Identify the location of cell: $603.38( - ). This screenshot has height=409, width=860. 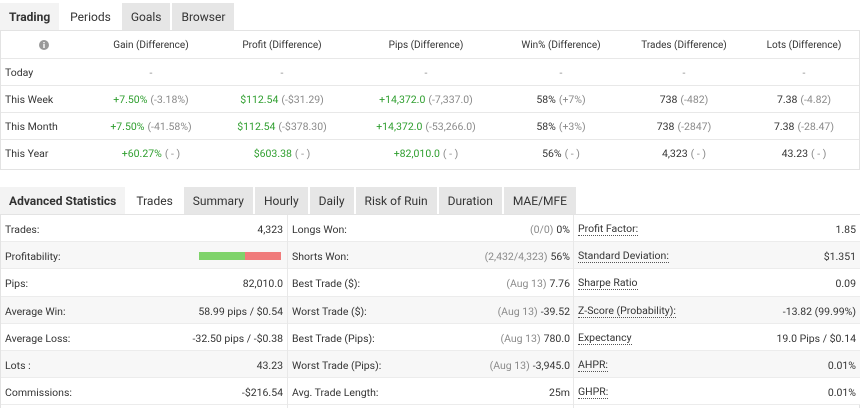
(282, 153).